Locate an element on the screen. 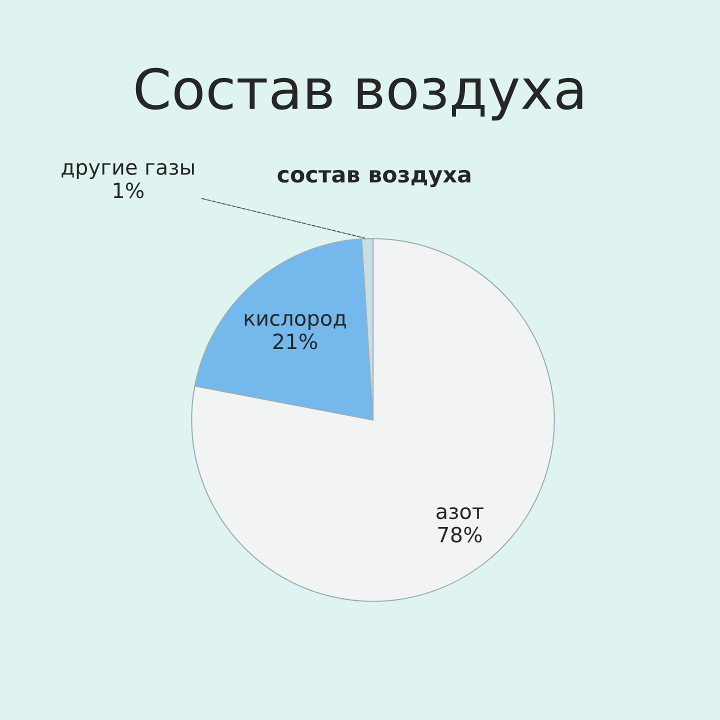  slice-label: азот is located at coordinates (460, 513).